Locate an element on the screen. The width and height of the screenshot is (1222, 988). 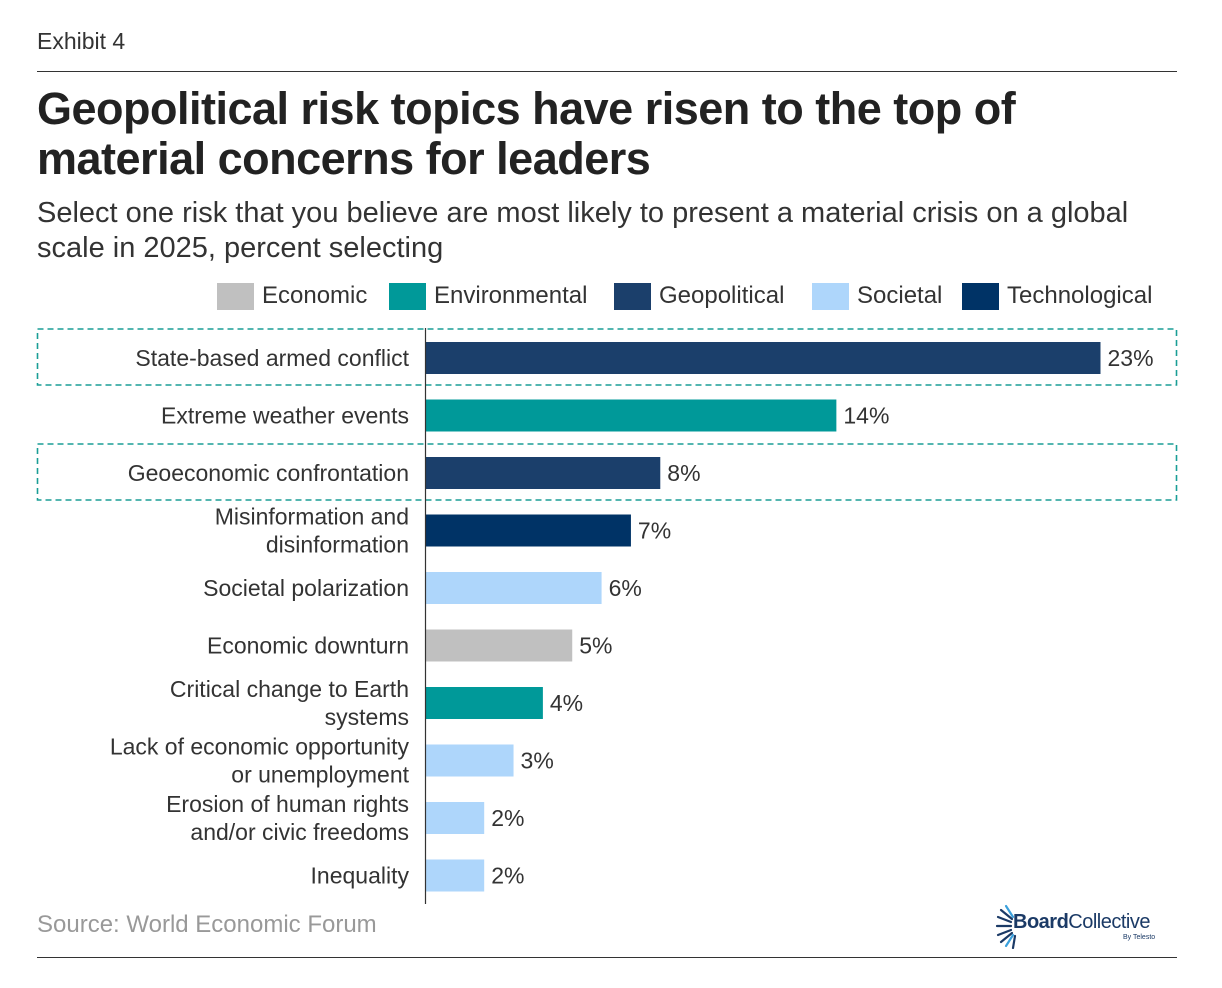
category-label-line: Inequality is located at coordinates (360, 876).